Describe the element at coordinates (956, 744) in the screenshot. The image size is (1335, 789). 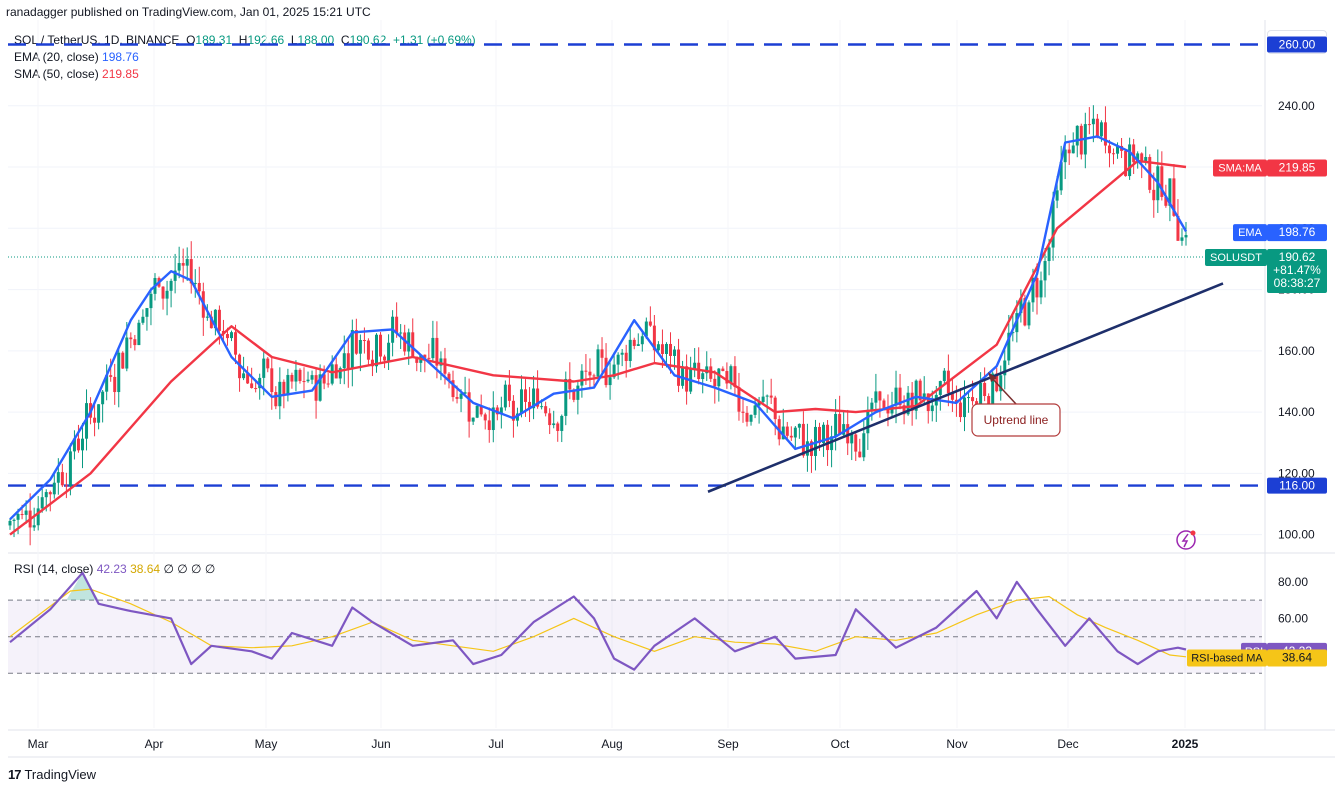
I see `time-tick-label: Nov` at that location.